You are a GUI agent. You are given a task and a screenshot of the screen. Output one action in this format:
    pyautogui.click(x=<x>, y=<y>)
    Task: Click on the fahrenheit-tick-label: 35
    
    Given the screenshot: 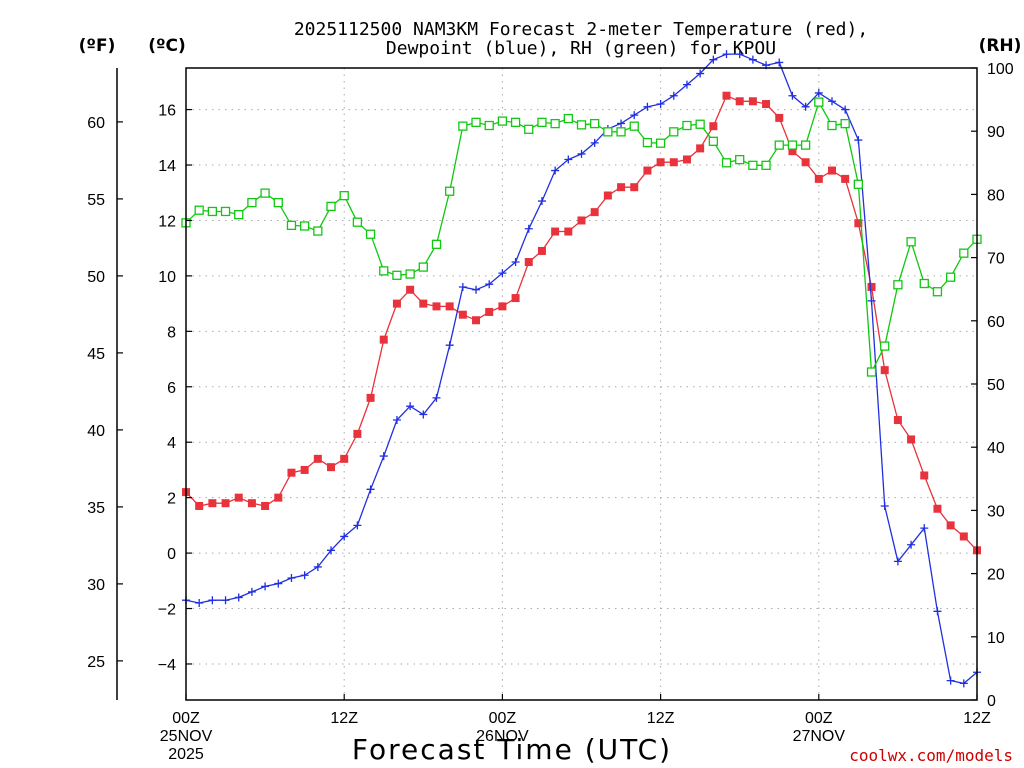 What is the action you would take?
    pyautogui.click(x=96, y=508)
    